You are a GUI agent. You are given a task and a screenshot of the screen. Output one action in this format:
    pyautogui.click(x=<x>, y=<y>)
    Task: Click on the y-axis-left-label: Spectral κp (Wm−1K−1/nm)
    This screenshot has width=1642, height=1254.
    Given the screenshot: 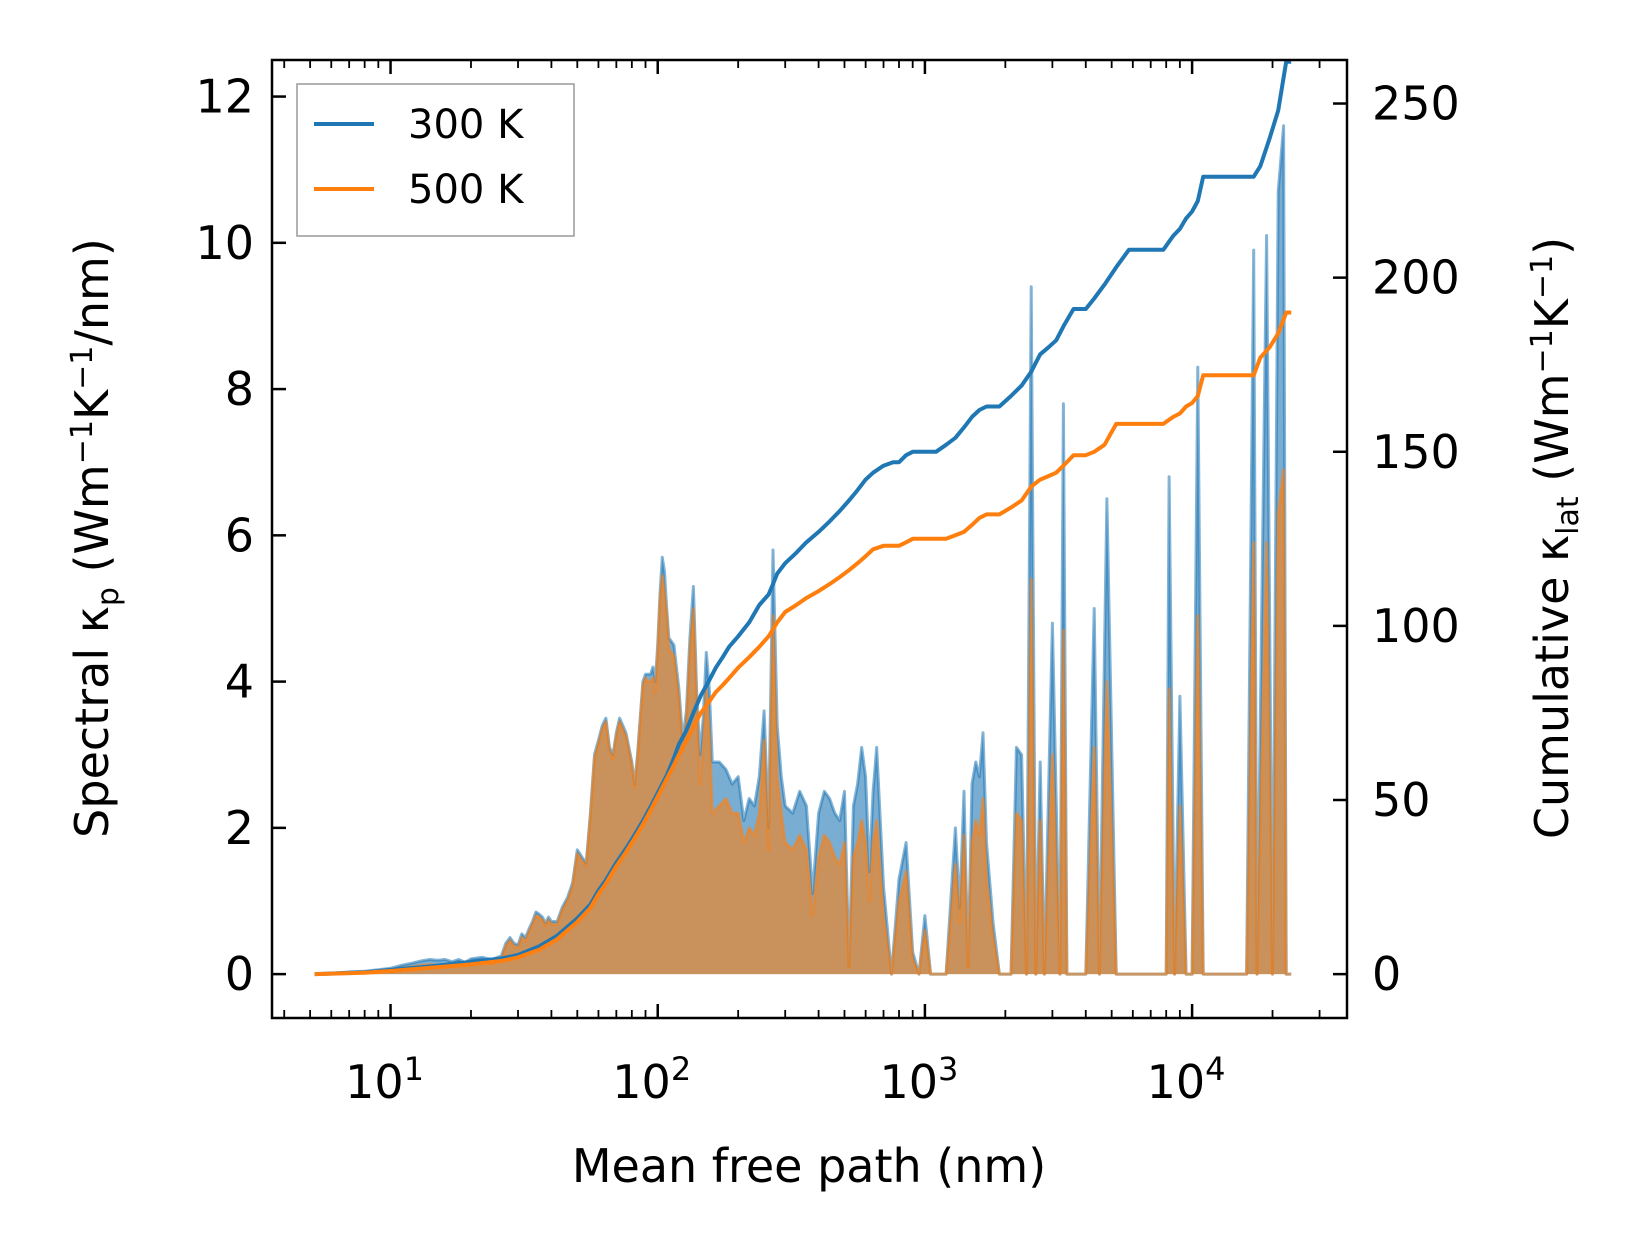 What is the action you would take?
    pyautogui.click(x=95, y=538)
    